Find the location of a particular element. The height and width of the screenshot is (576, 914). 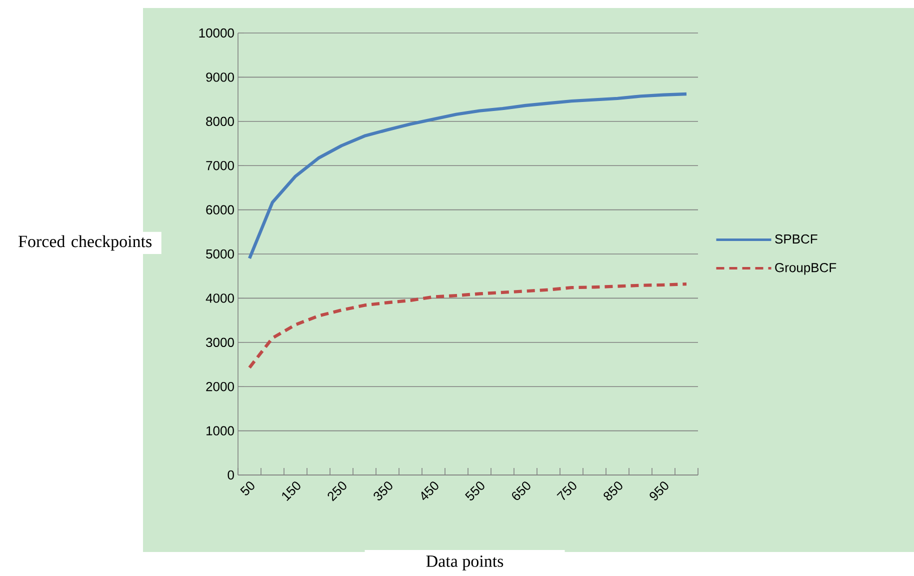

y-tick-label: 4000 is located at coordinates (220, 298).